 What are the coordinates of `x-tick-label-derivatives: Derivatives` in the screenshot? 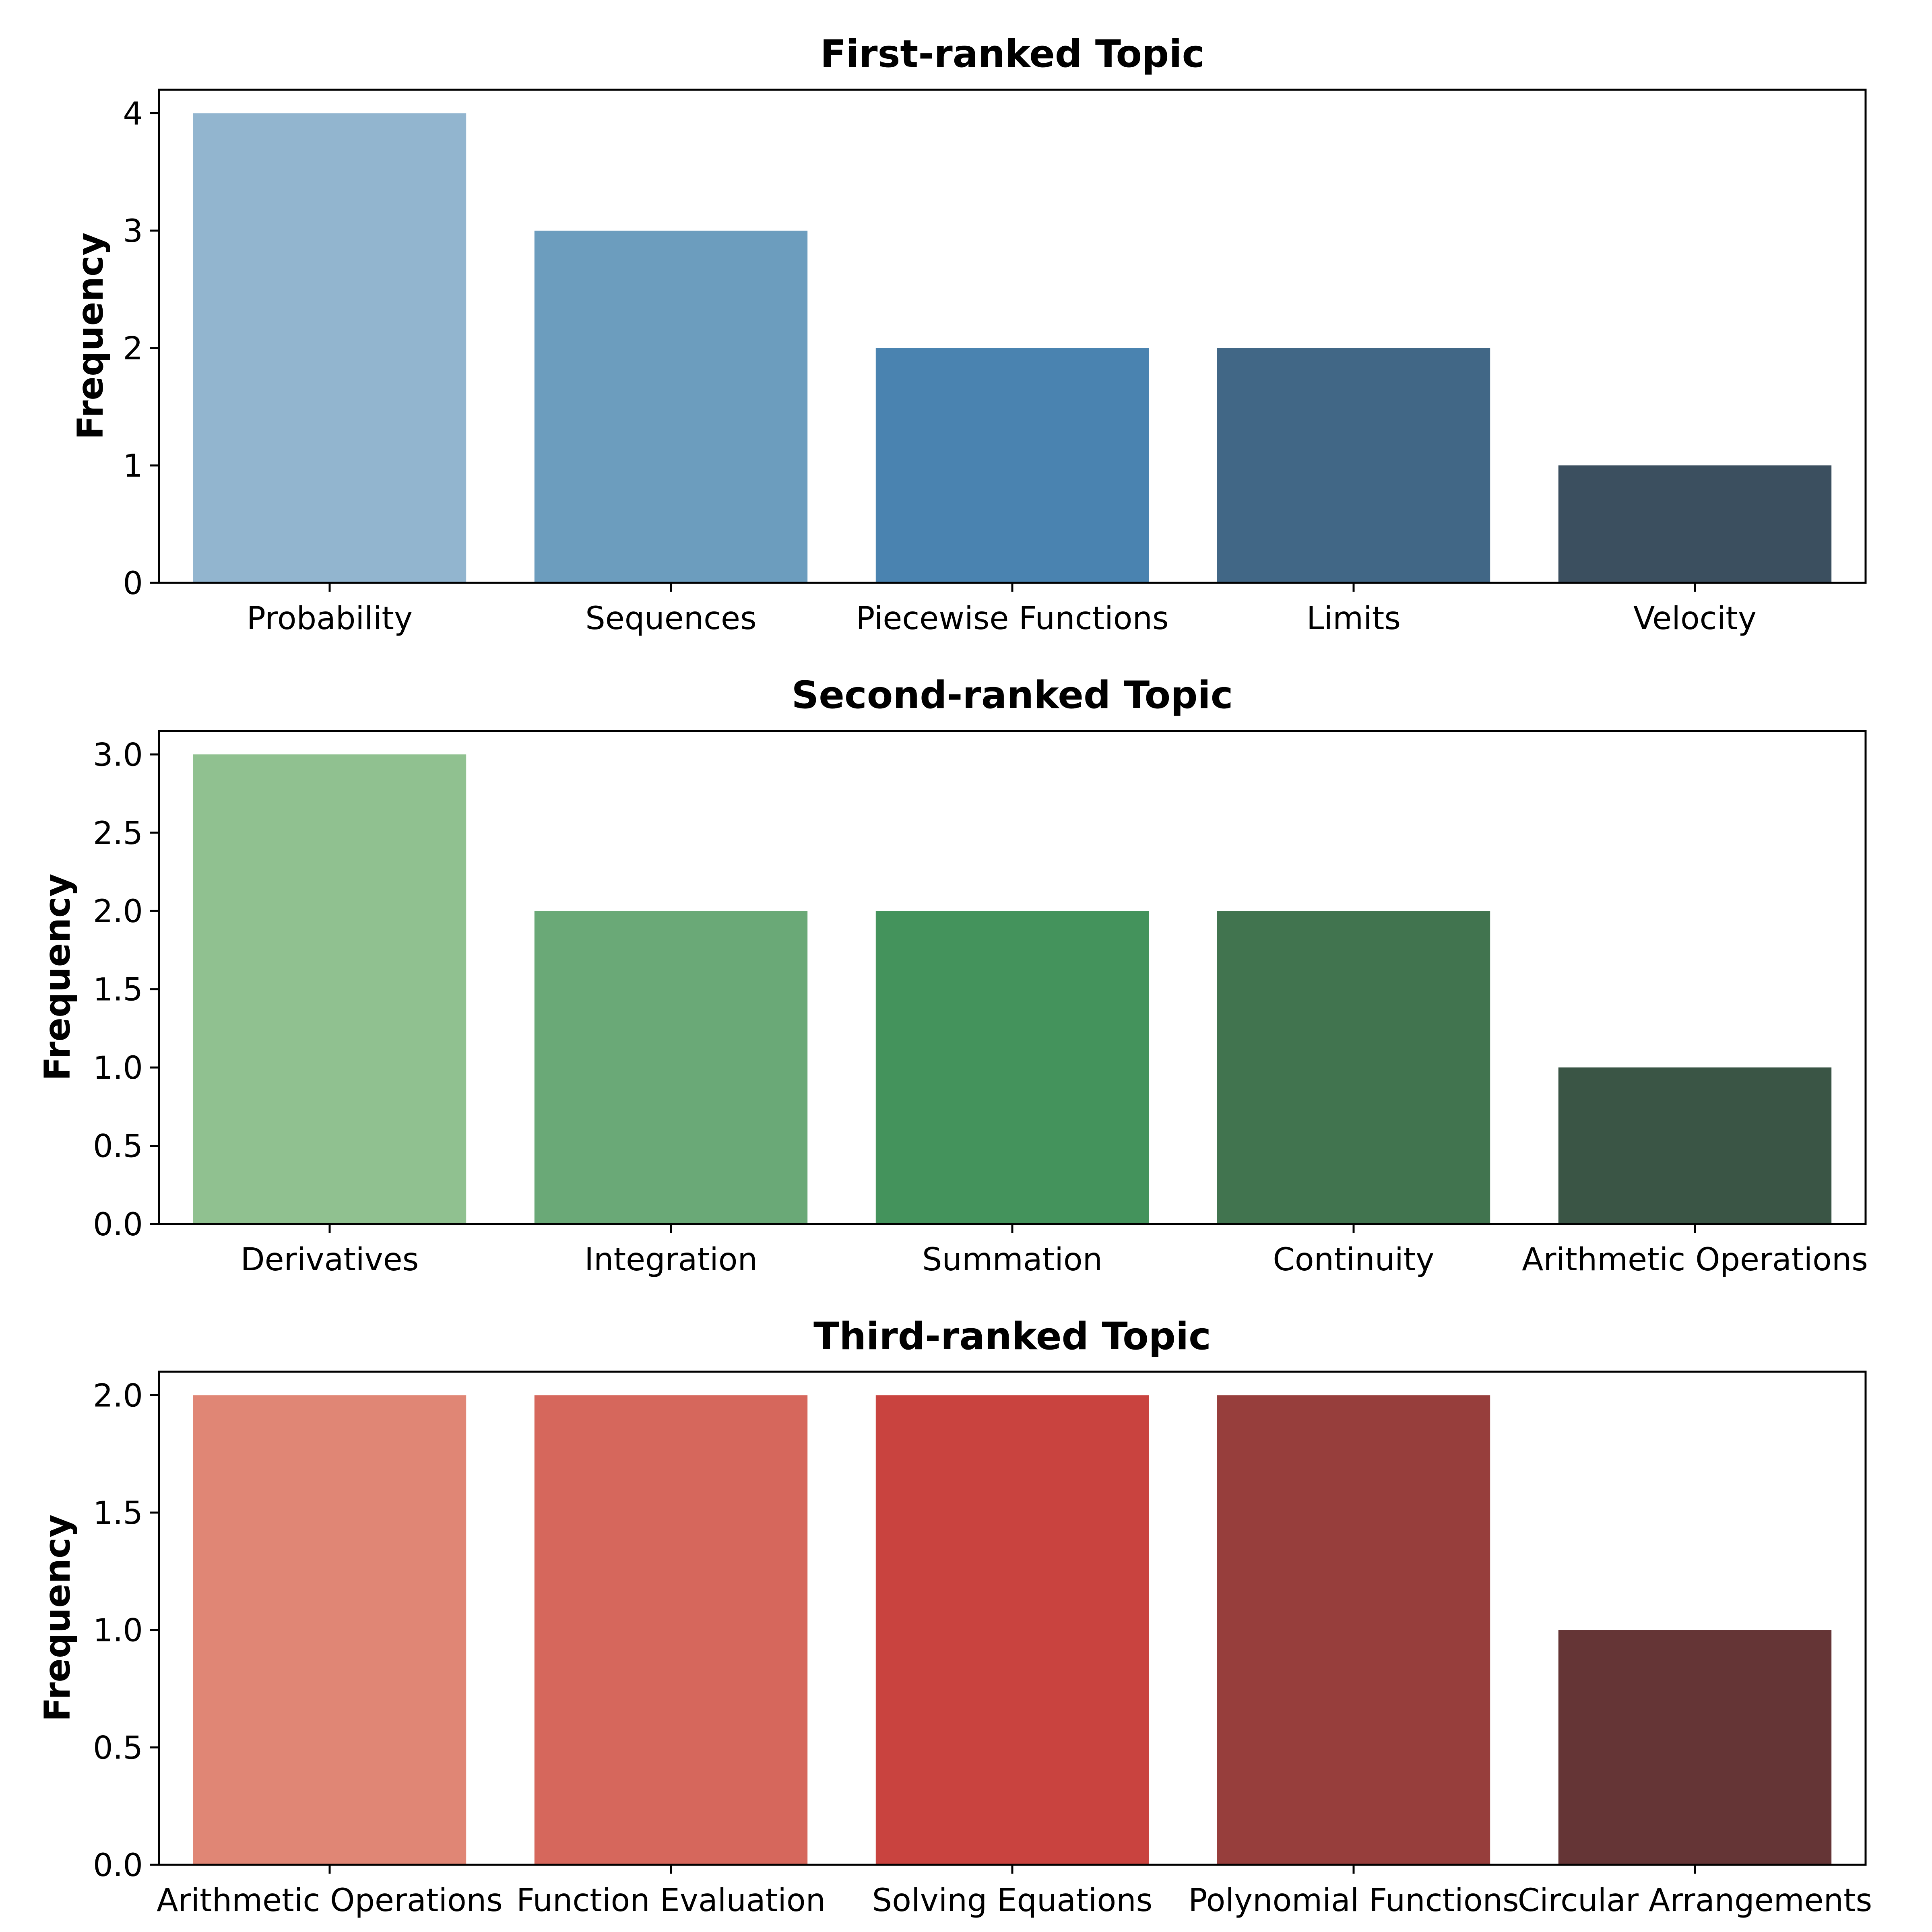 It's located at (330, 1260).